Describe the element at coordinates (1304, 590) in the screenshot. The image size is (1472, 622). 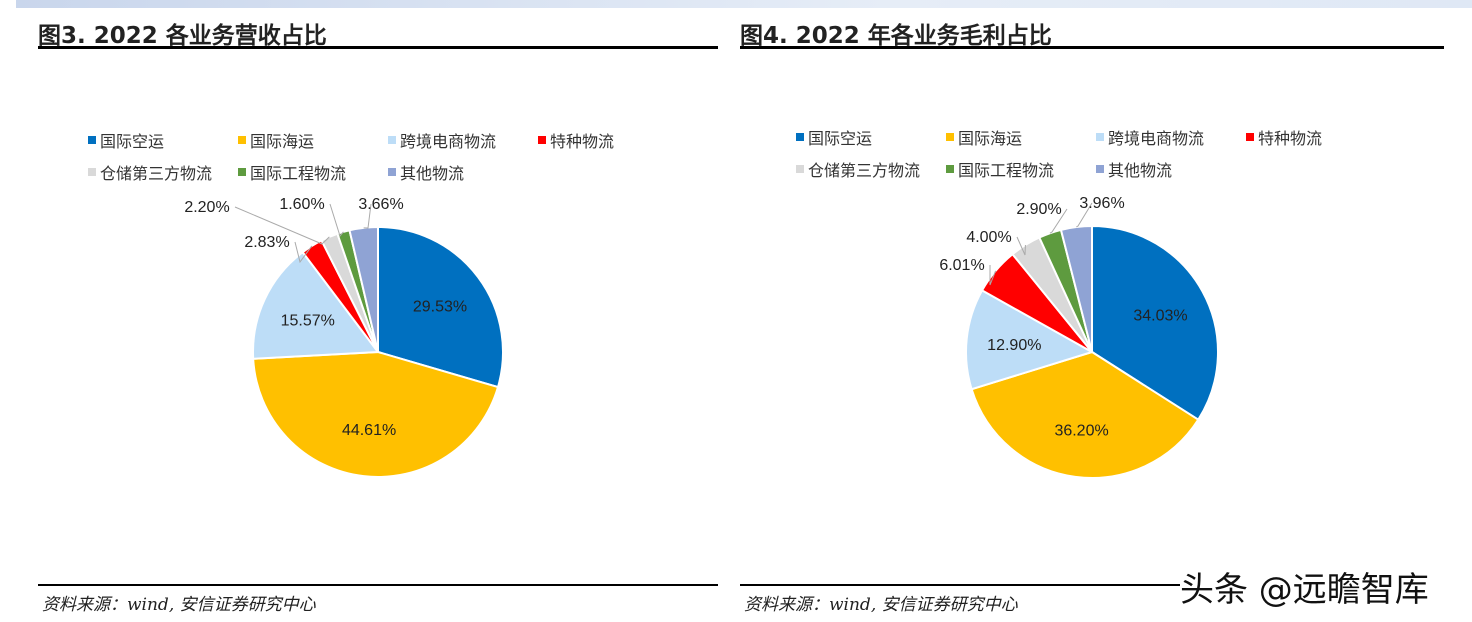
I see `watermark: 头条 @远瞻智库` at that location.